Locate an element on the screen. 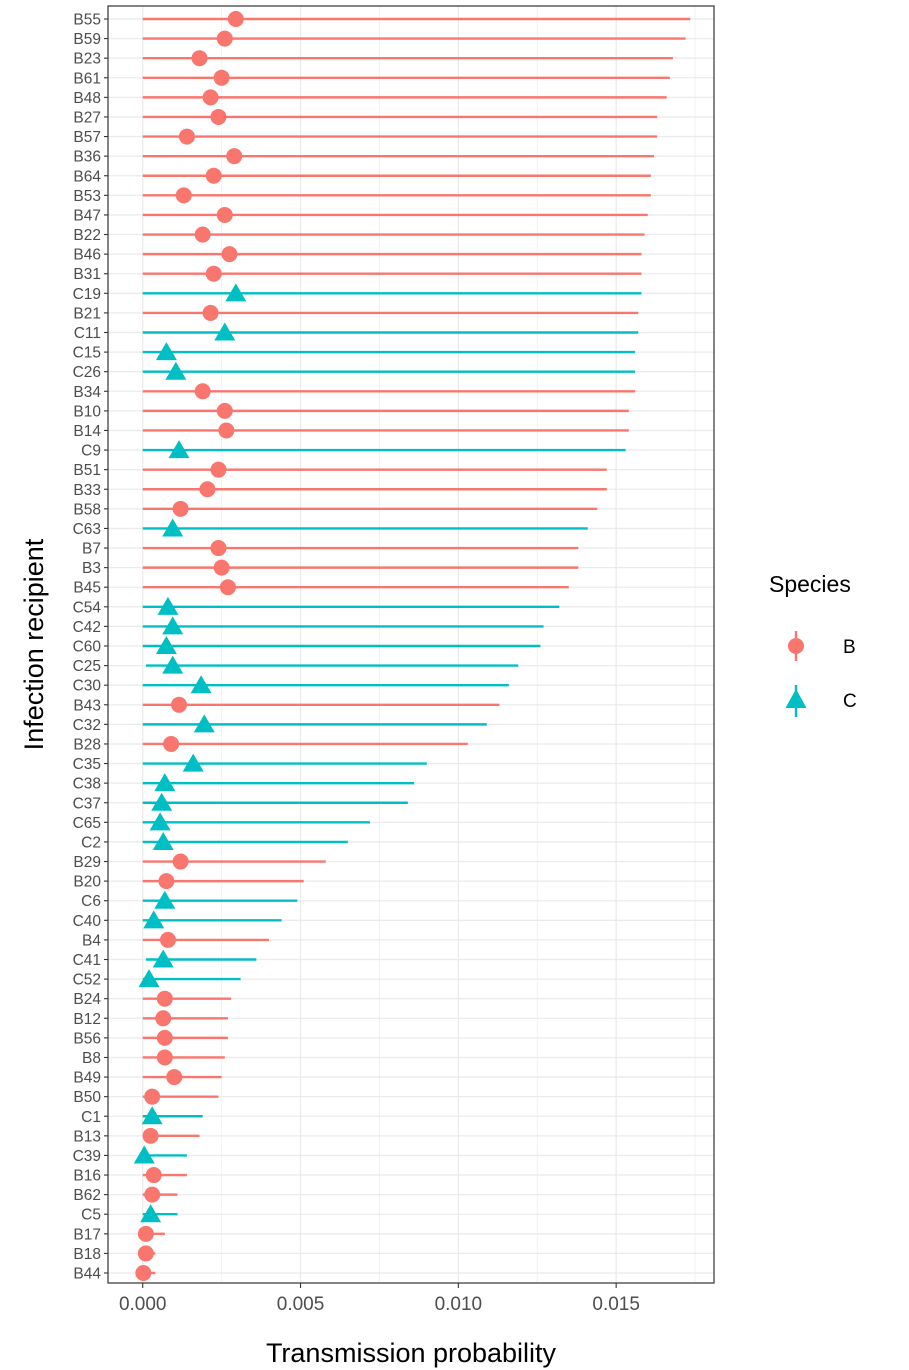  y-tick-label-c6: C6 is located at coordinates (91, 901).